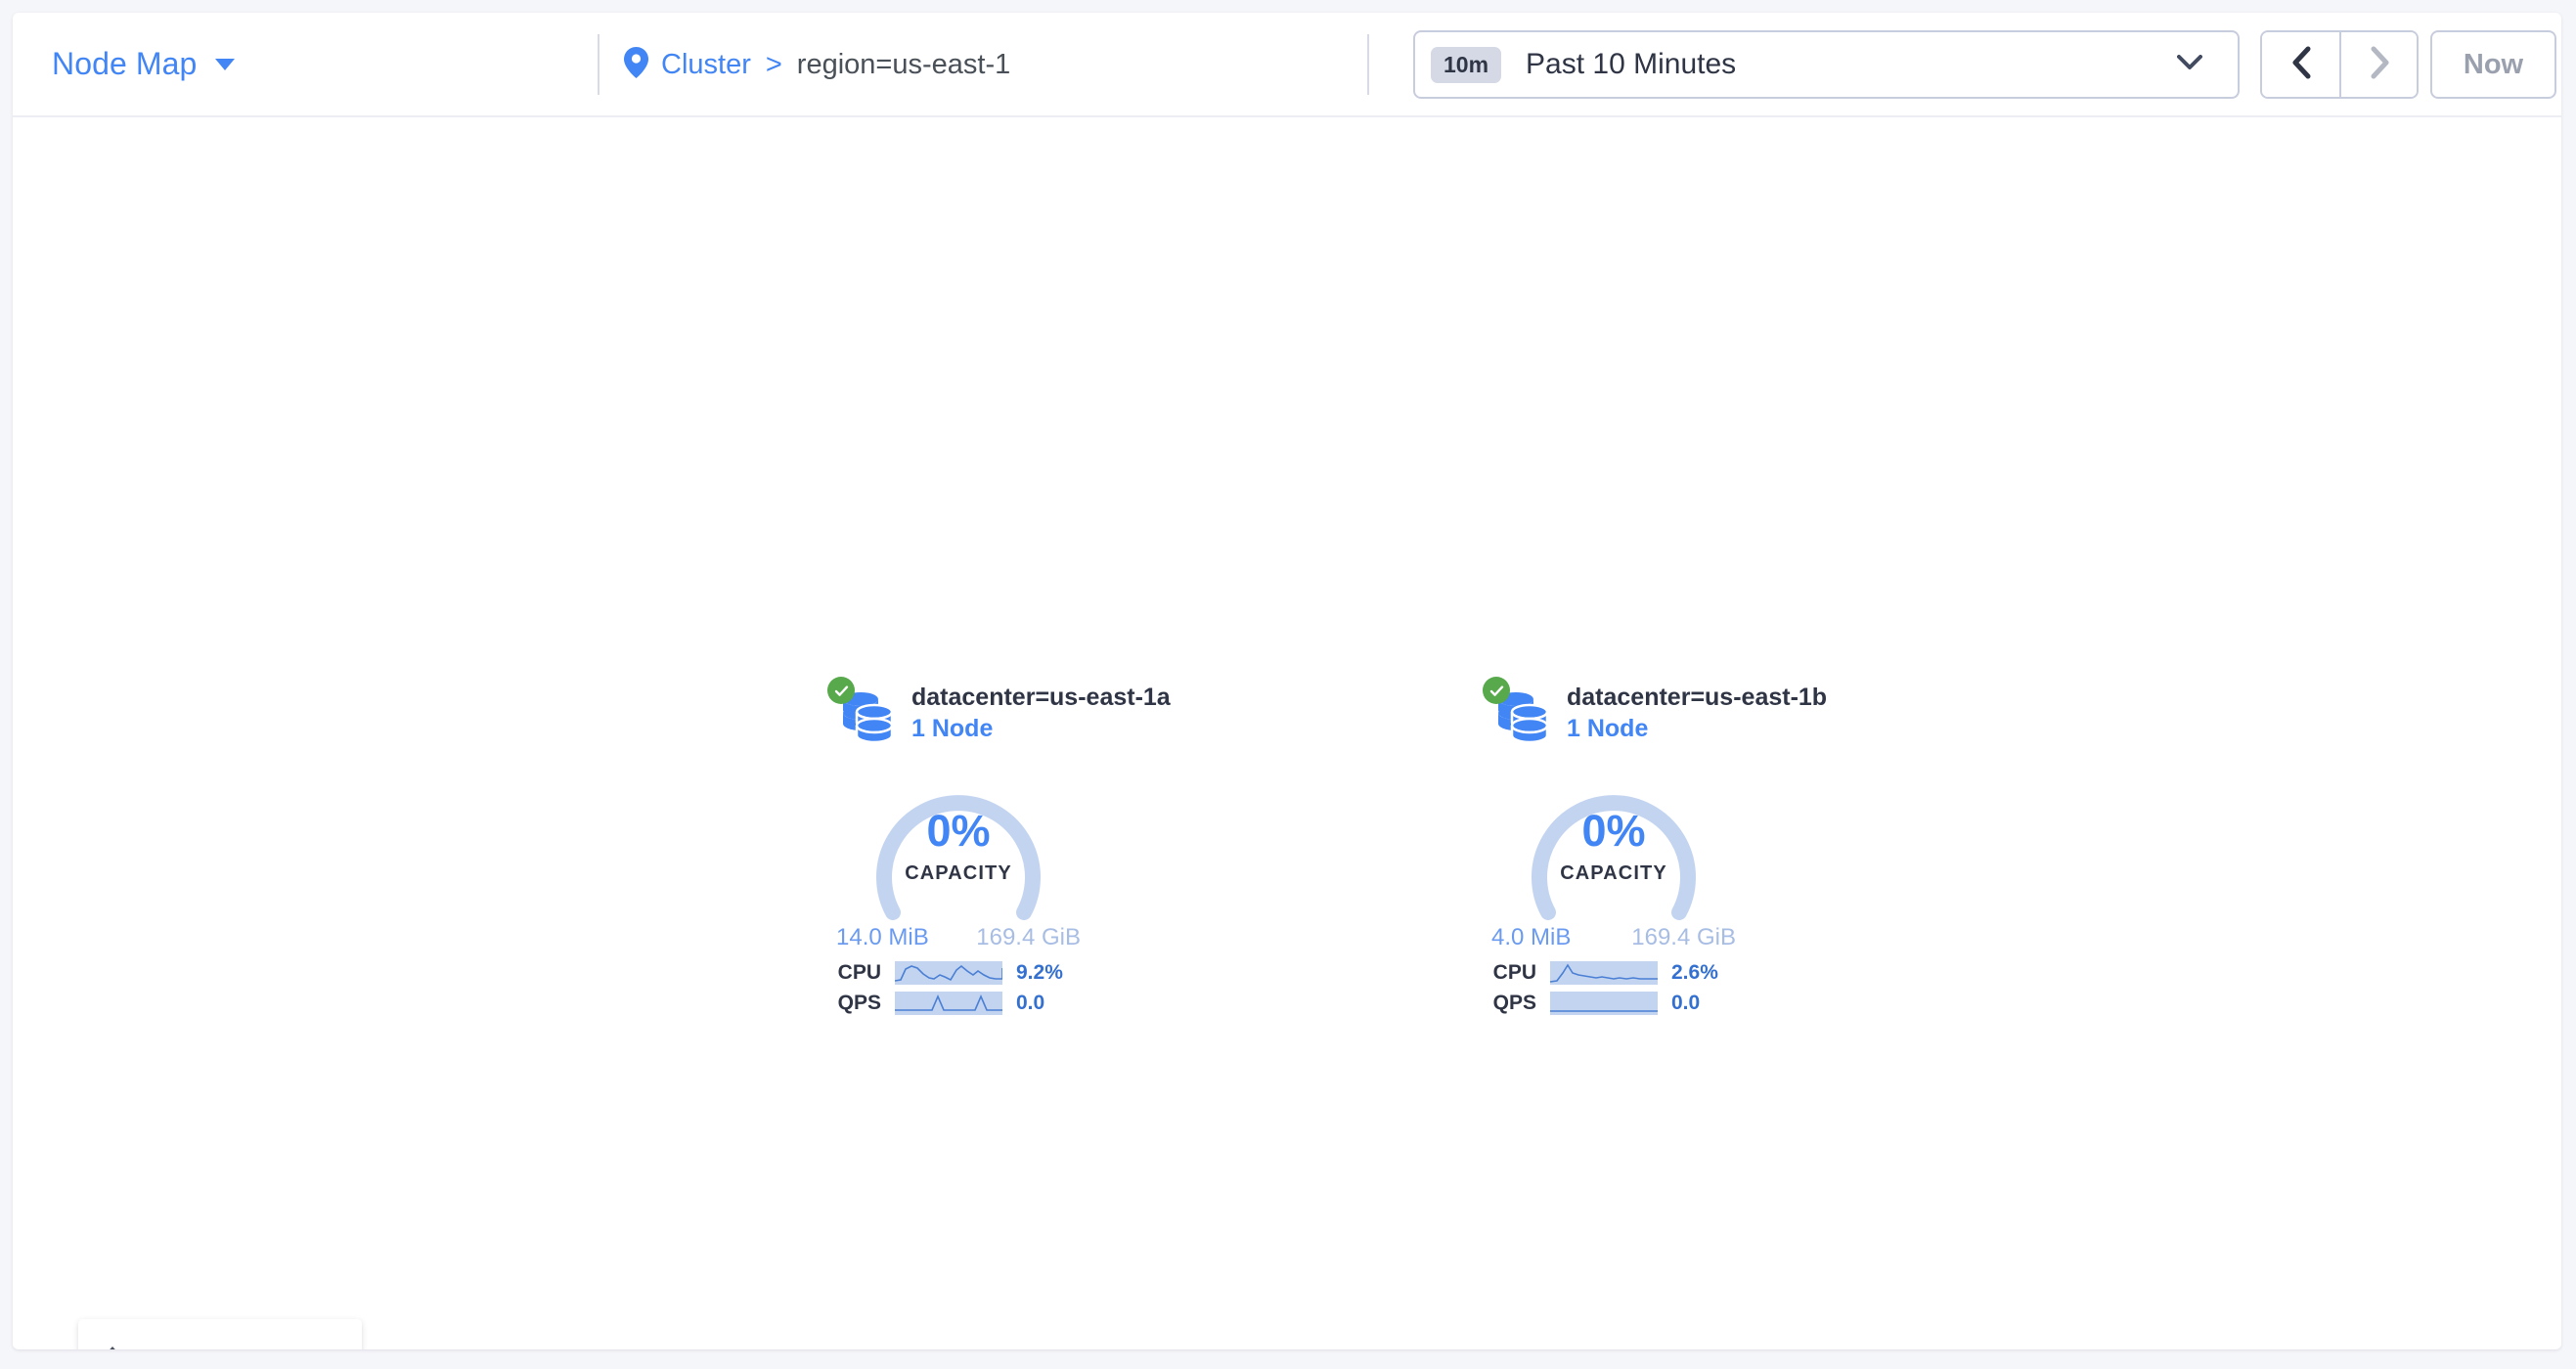  I want to click on next-period-button, so click(2378, 65).